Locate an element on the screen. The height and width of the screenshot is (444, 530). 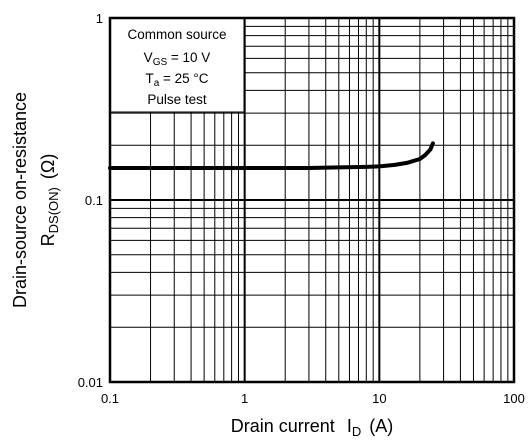
annotation-line-3: Ta = 25 °C is located at coordinates (176, 80).